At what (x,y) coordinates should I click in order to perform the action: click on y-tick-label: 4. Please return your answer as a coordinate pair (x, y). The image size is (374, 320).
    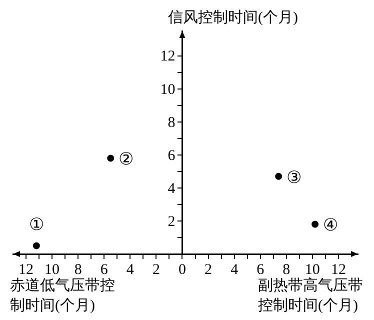
    Looking at the image, I should click on (172, 188).